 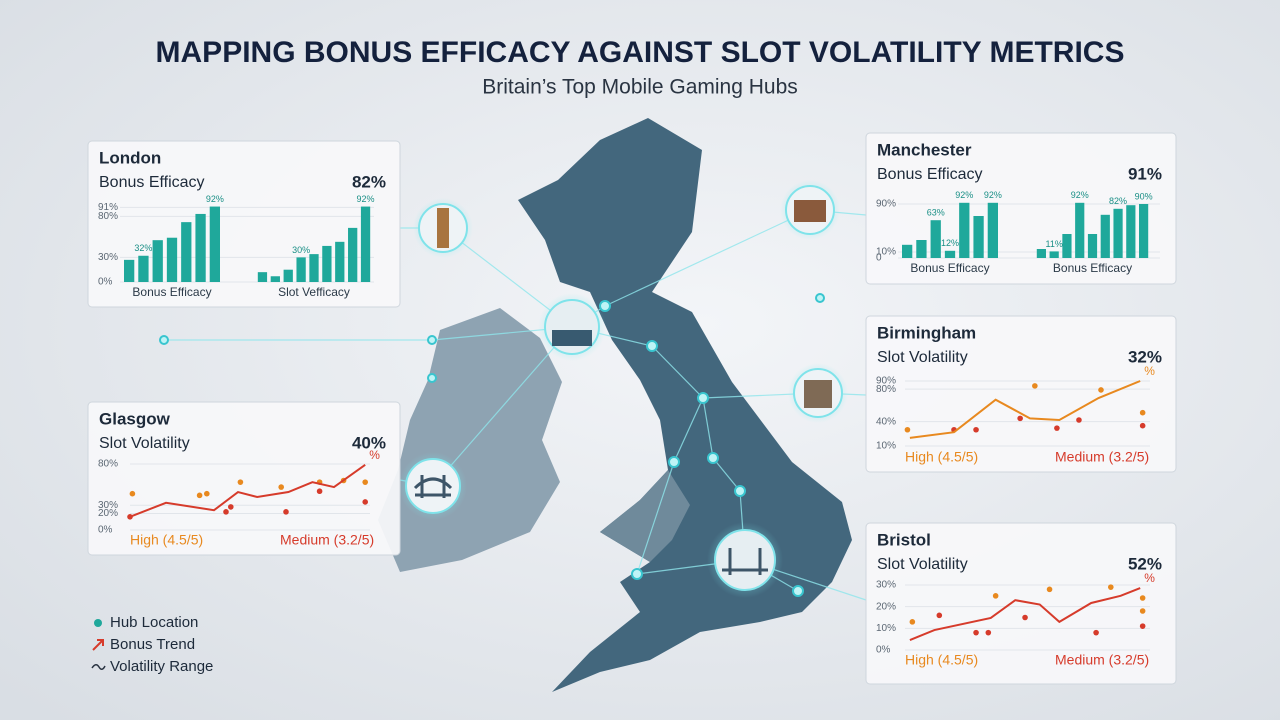 What do you see at coordinates (645, 516) in the screenshot?
I see `wales` at bounding box center [645, 516].